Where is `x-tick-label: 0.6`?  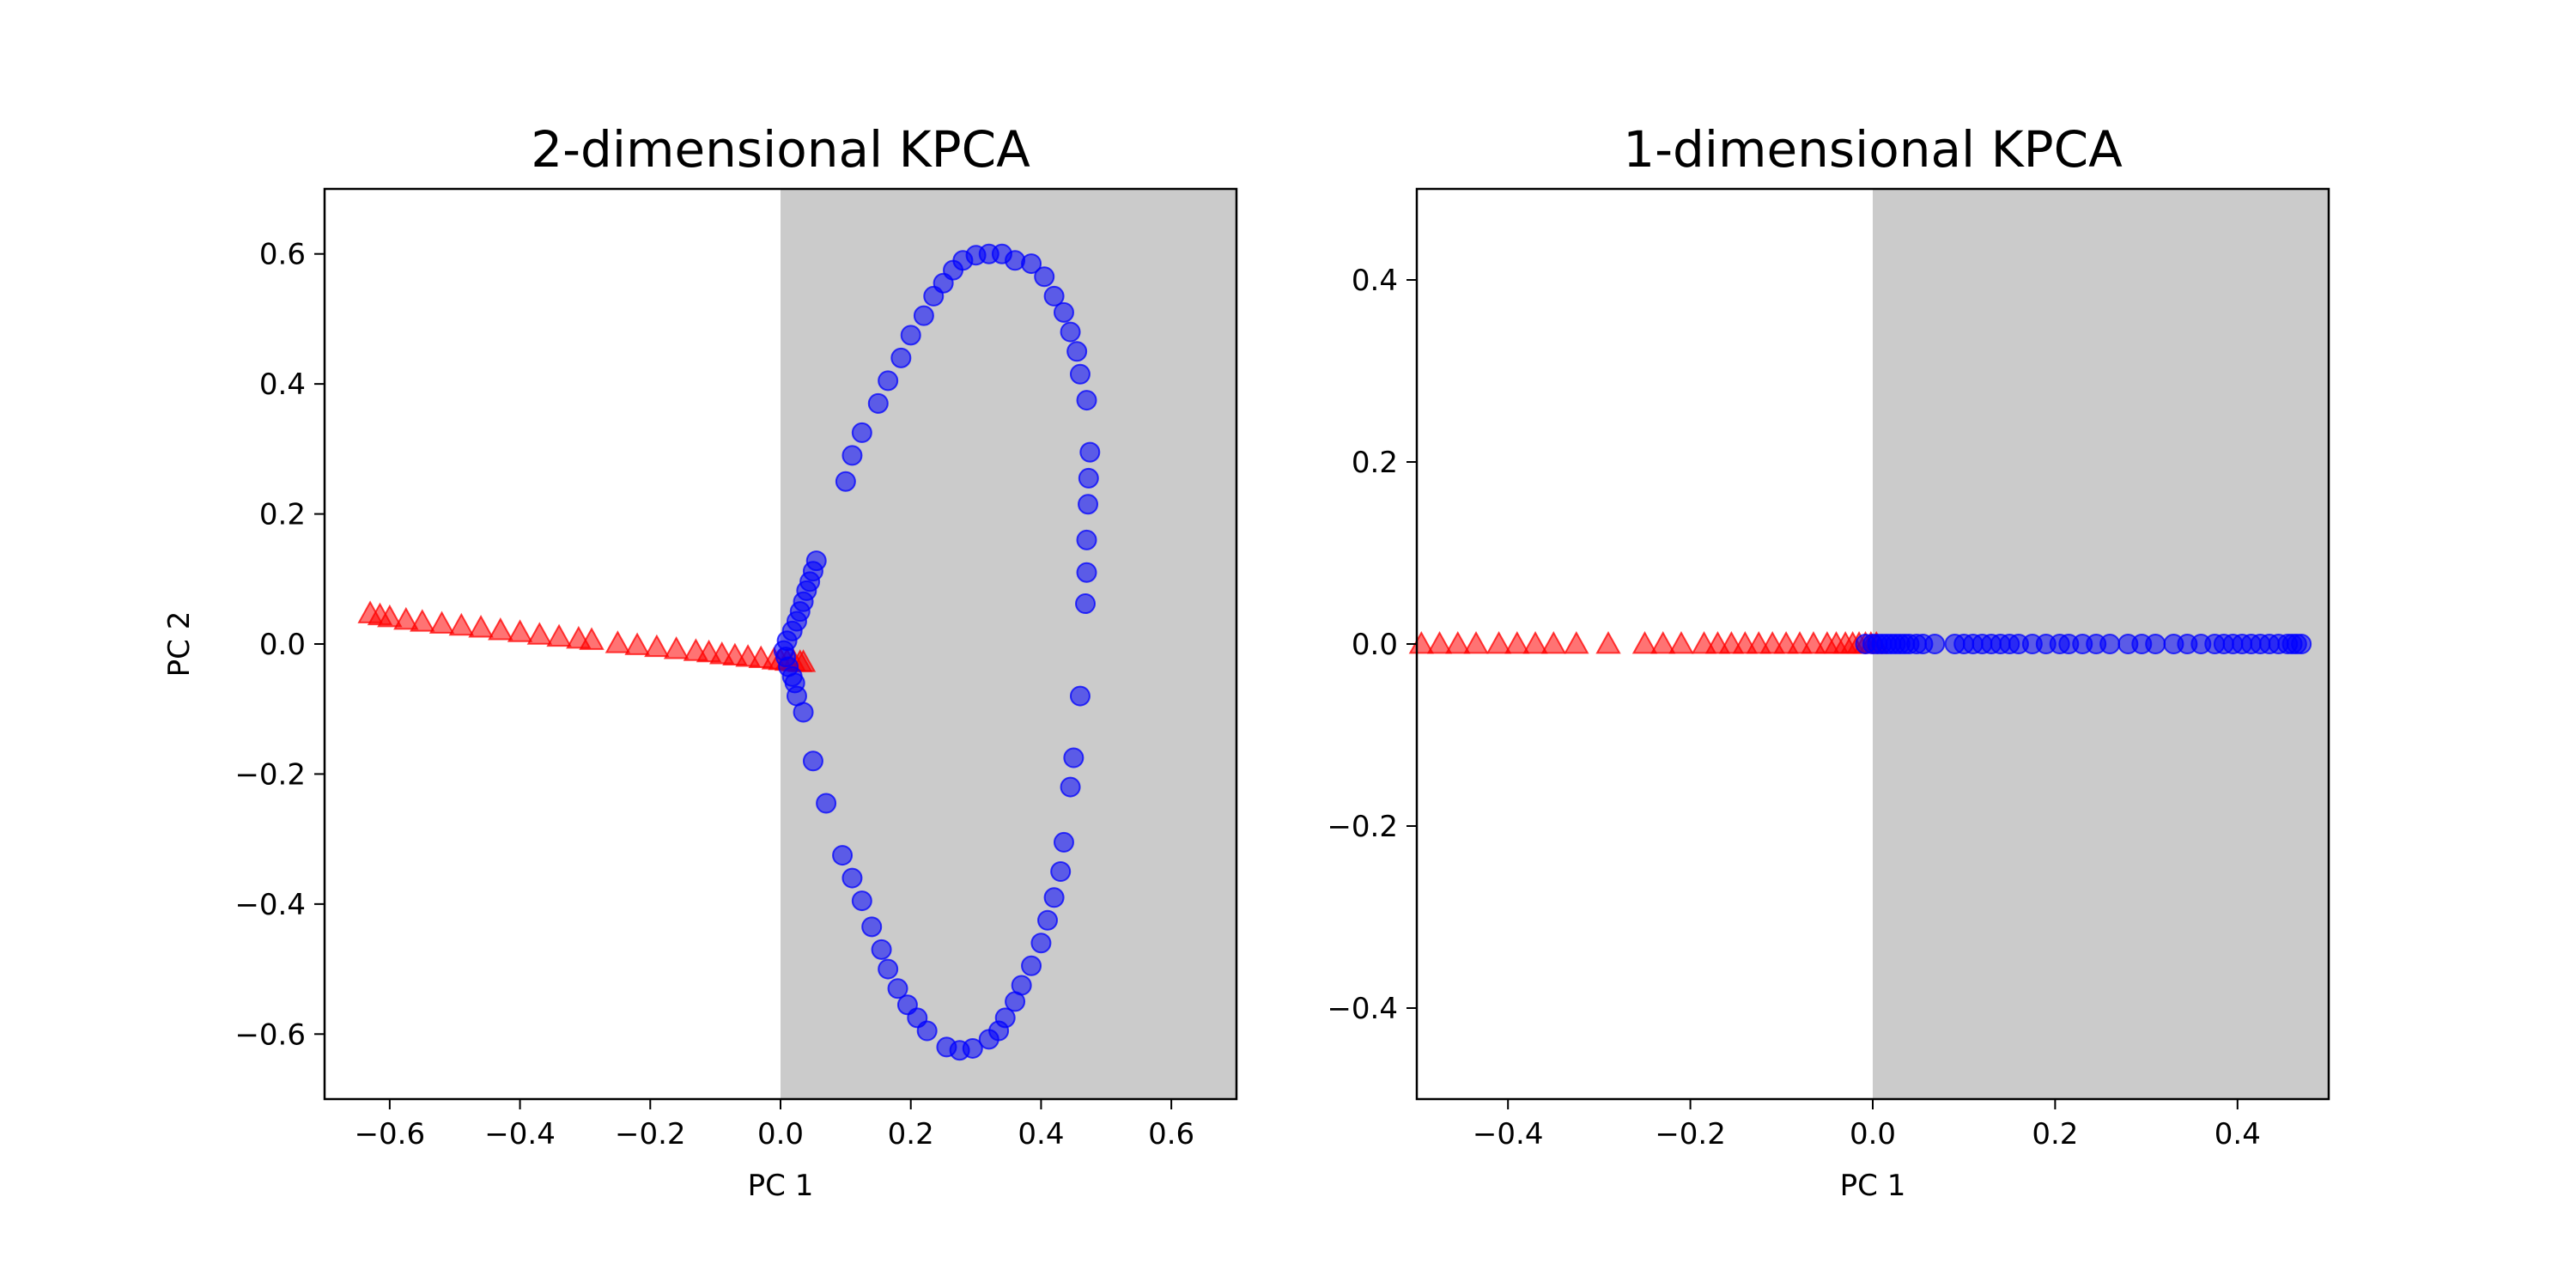
x-tick-label: 0.6 is located at coordinates (1171, 1134).